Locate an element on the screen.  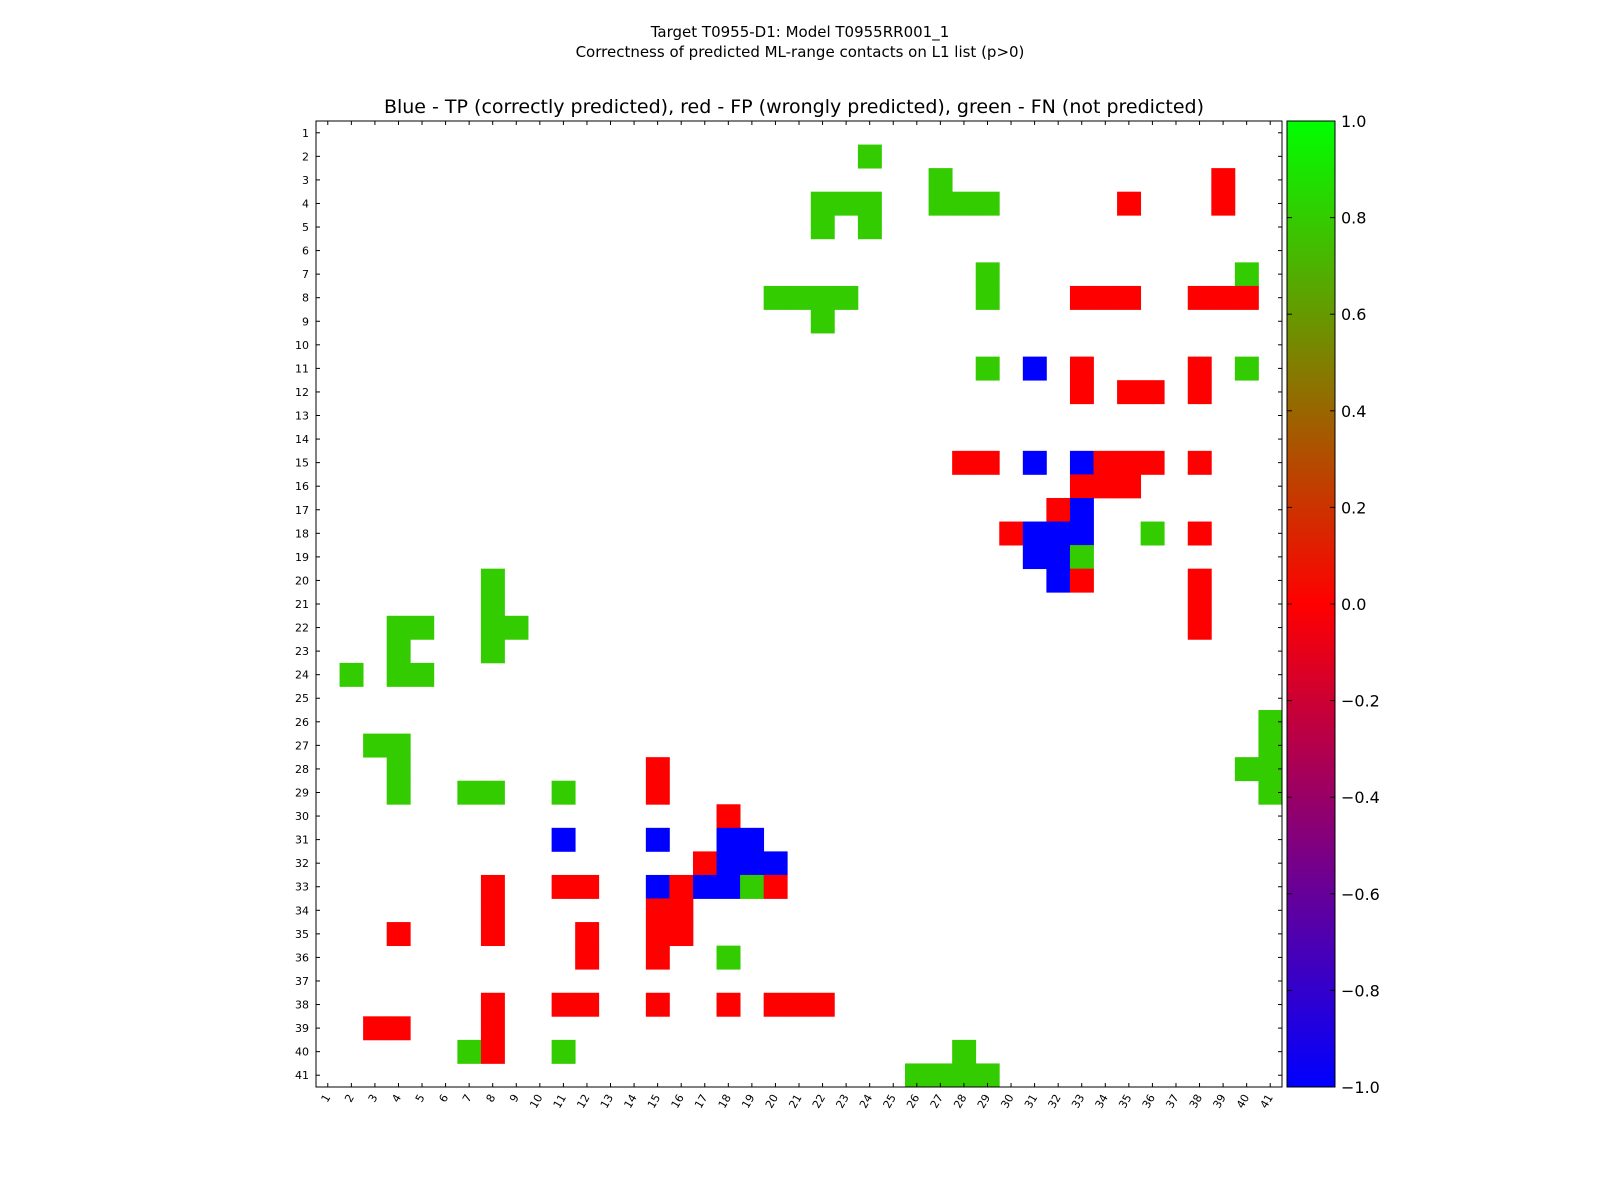
y-tick-label: 1 is located at coordinates (305, 133).